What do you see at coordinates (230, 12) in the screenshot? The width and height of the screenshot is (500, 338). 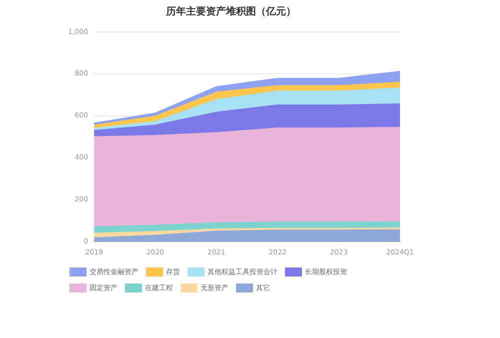 I see `chart-title: 历年主要资产堆积图（亿元）` at bounding box center [230, 12].